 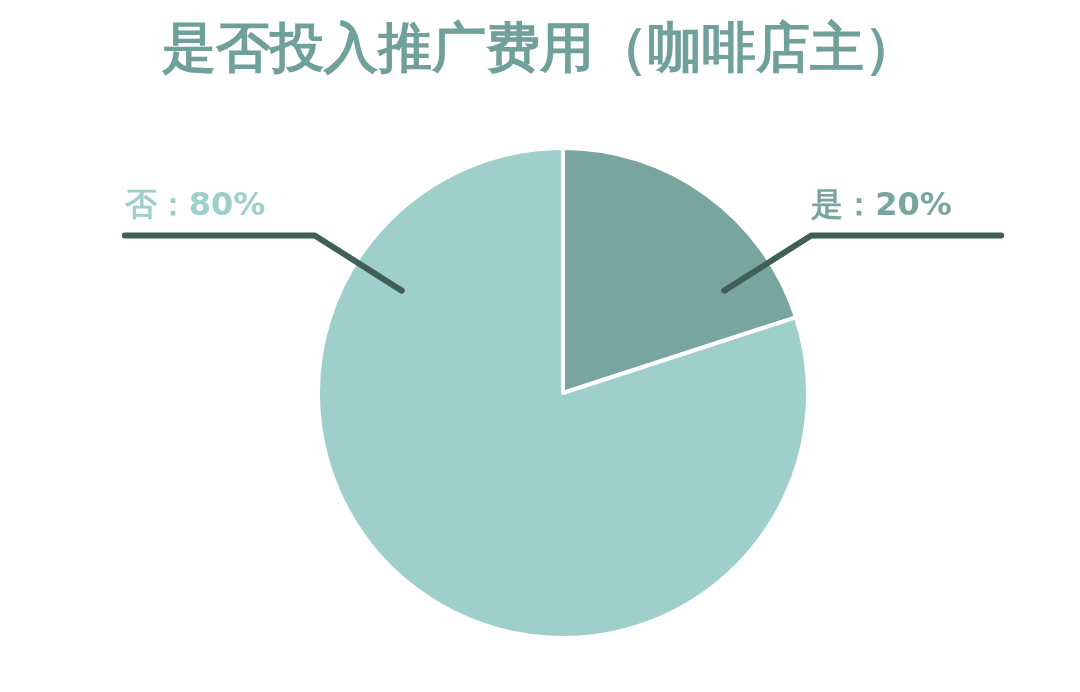 I want to click on slice-label: 是, so click(x=827, y=204).